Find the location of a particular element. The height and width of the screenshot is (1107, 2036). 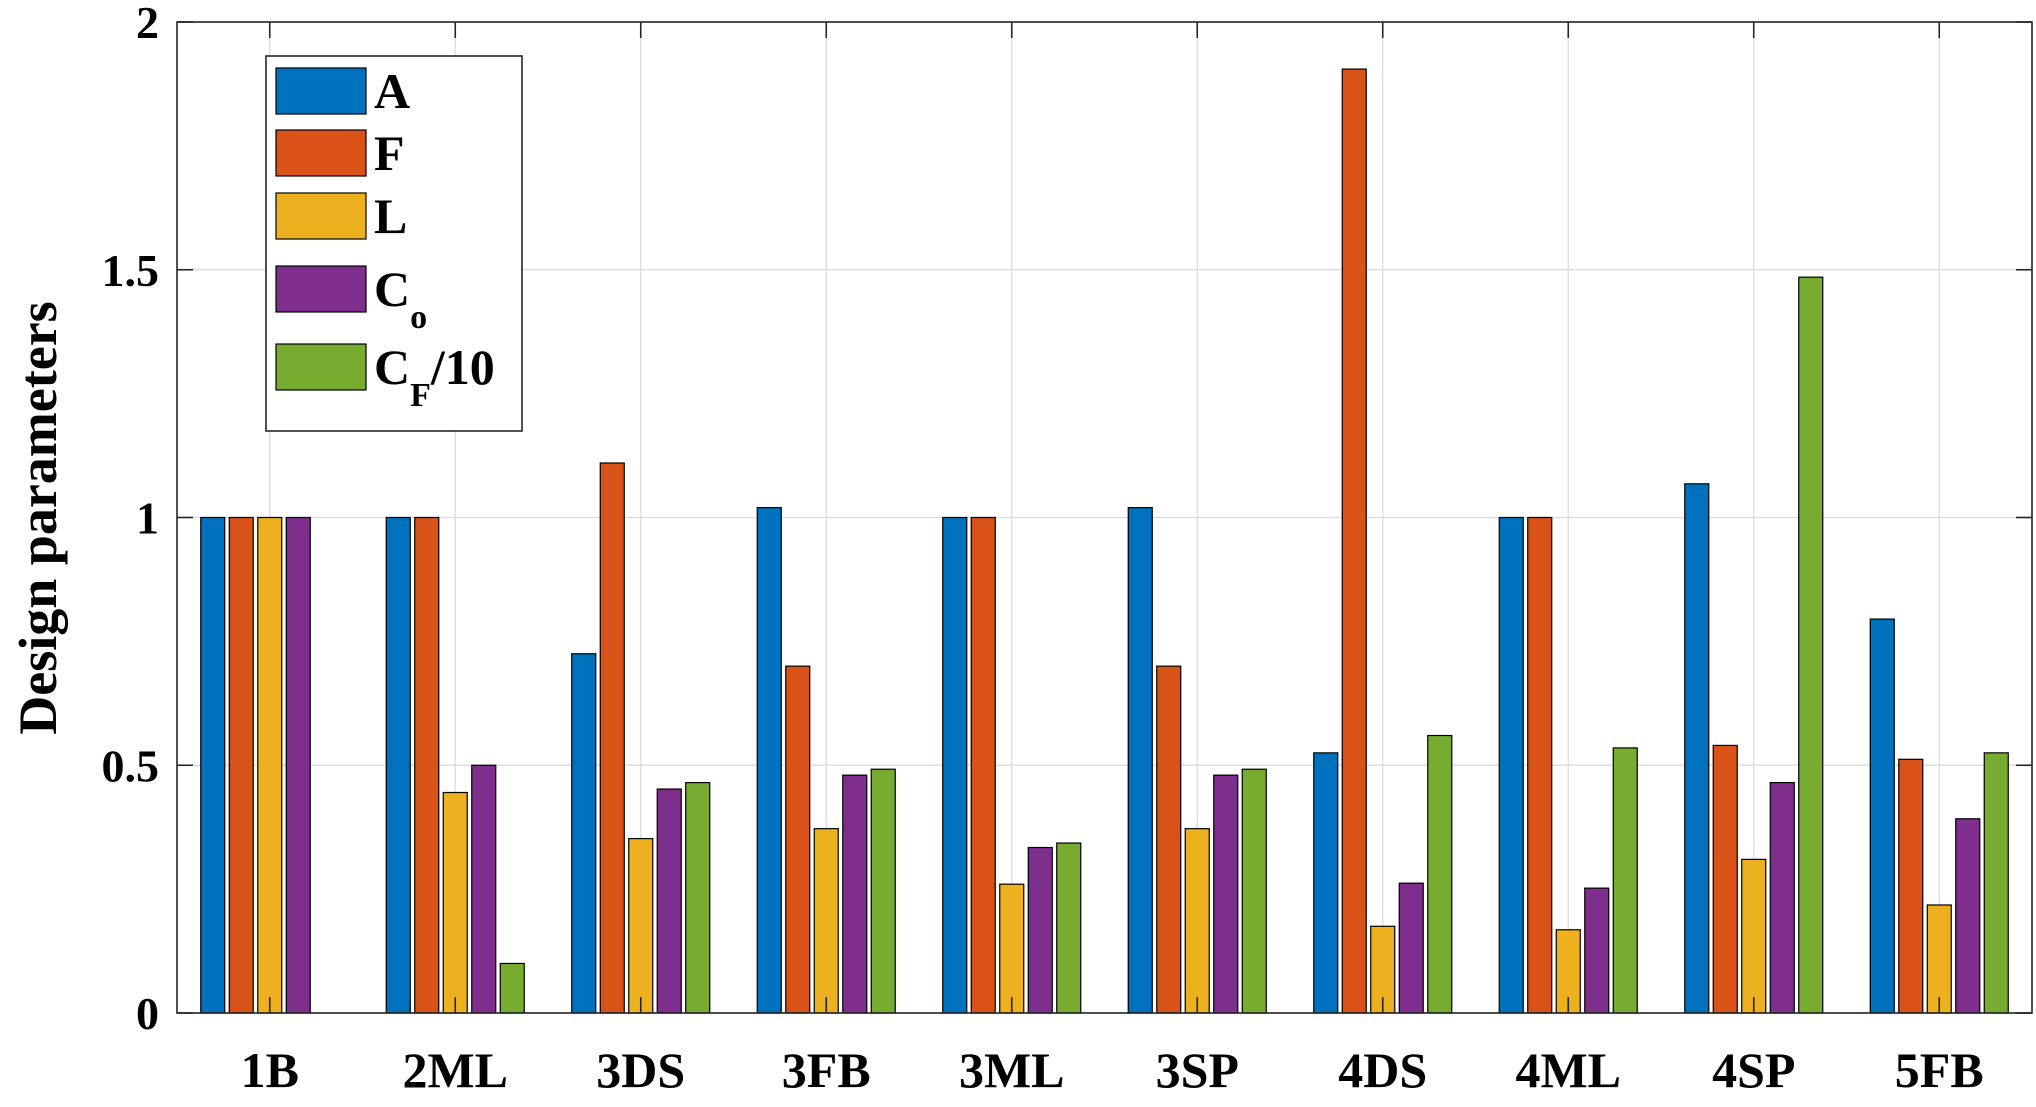

bar-f-2ml is located at coordinates (427, 765).